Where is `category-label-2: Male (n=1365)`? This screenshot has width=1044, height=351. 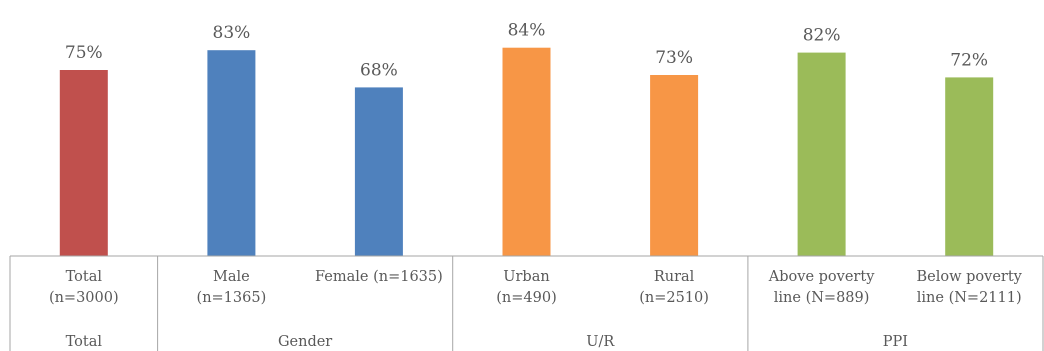 category-label-2: Male (n=1365) is located at coordinates (232, 287).